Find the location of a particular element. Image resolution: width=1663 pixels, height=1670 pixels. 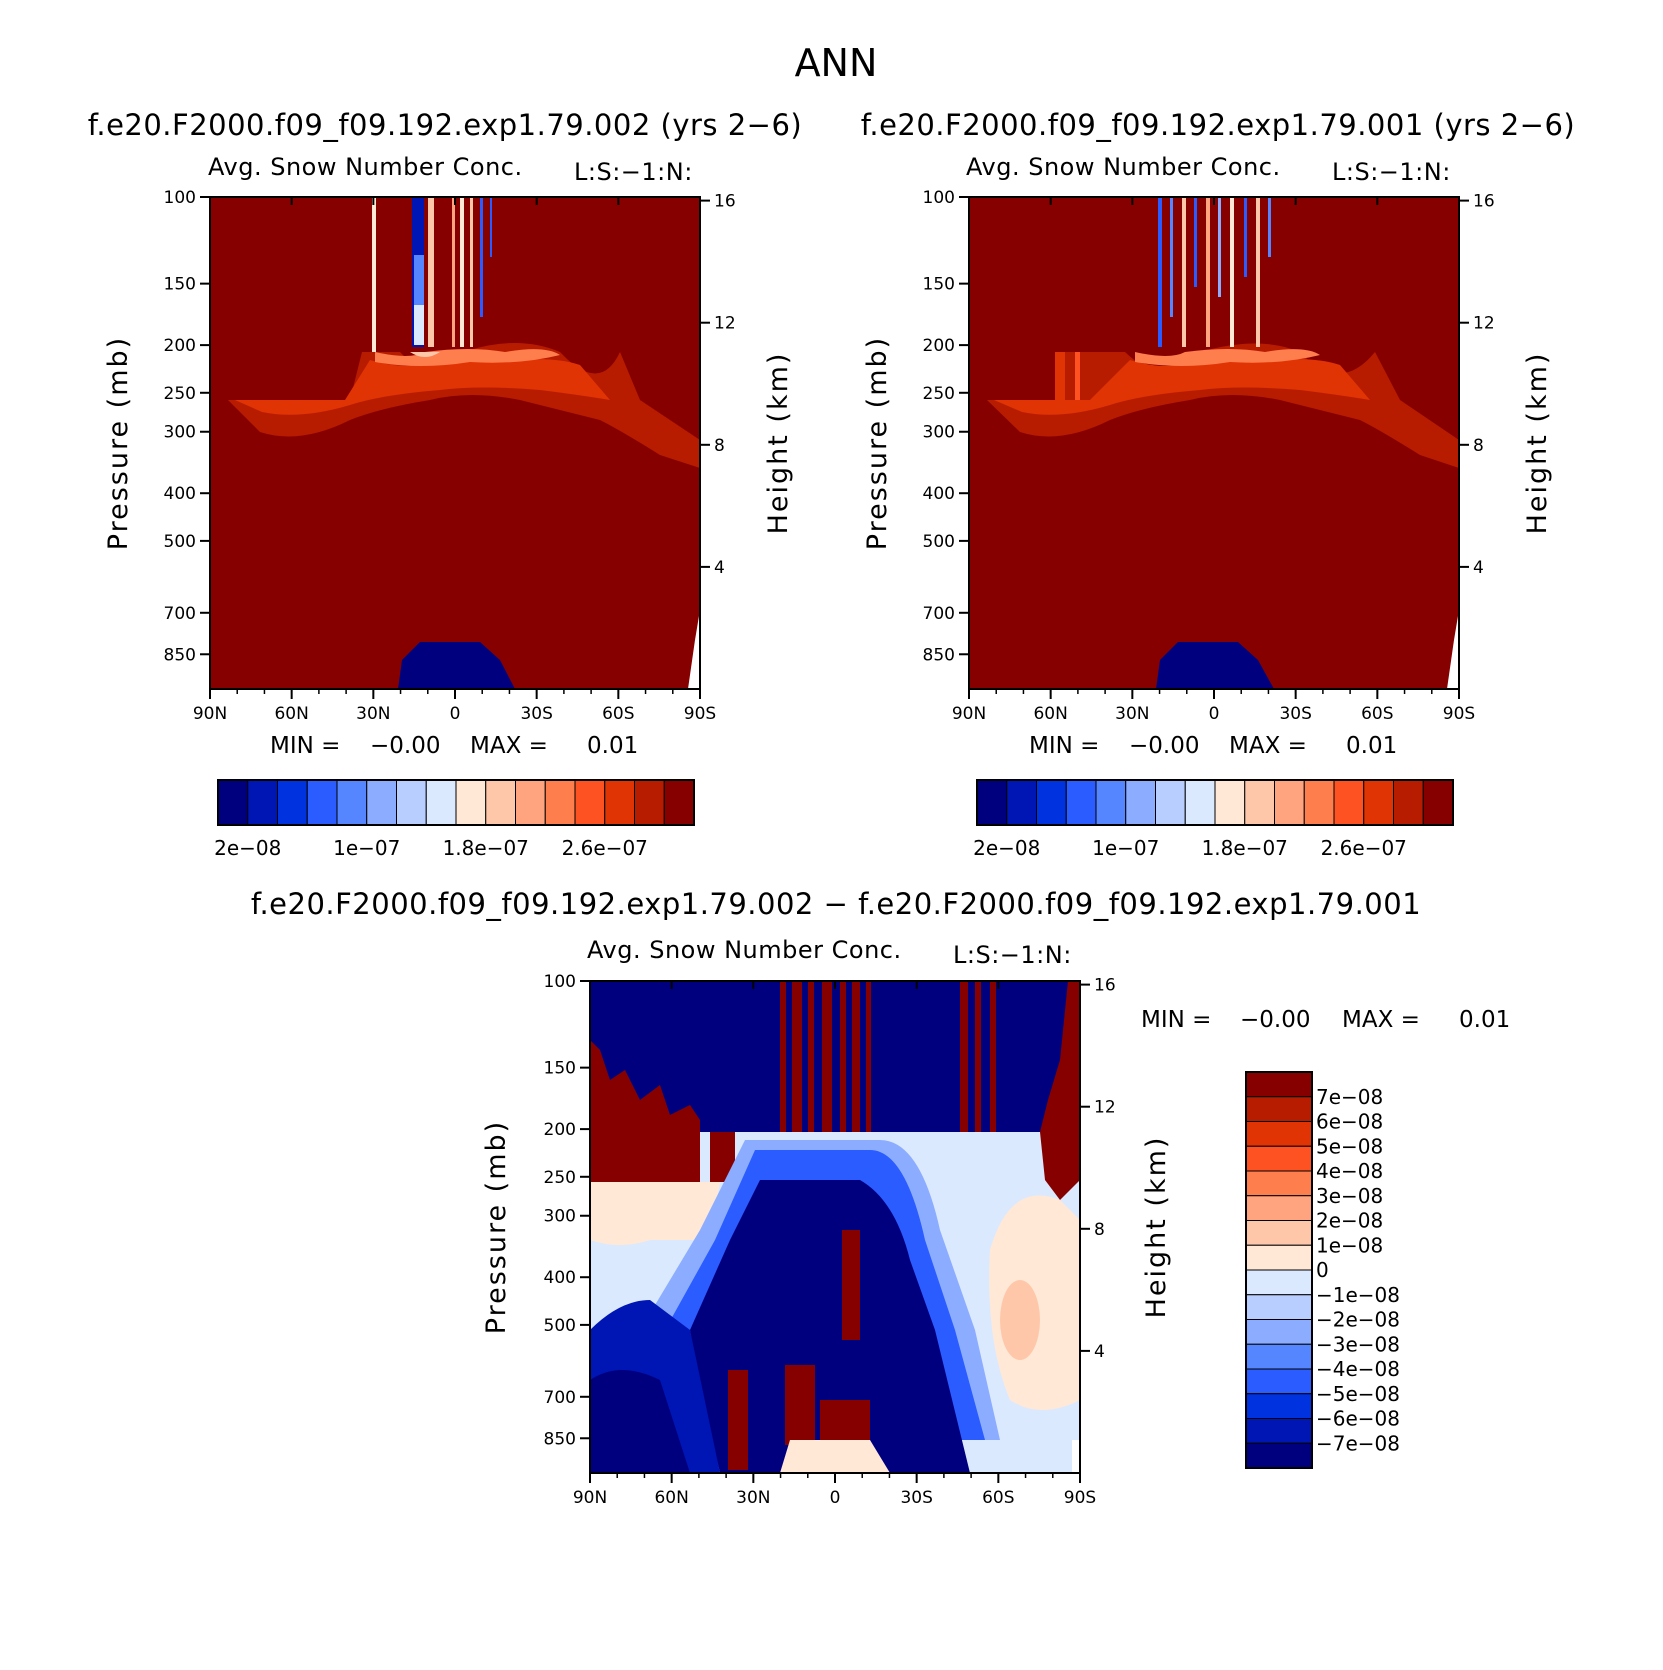

panel-2-min-value: −0.00 is located at coordinates (1164, 746).